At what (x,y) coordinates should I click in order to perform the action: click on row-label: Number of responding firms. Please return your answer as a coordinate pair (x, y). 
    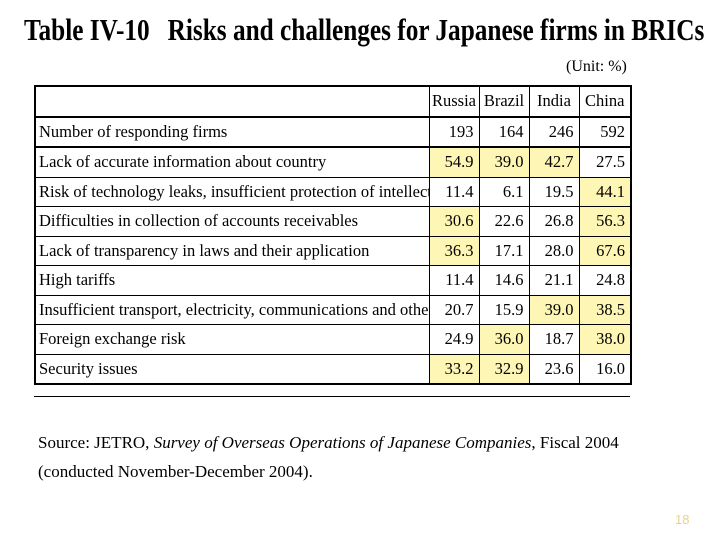
    Looking at the image, I should click on (232, 132).